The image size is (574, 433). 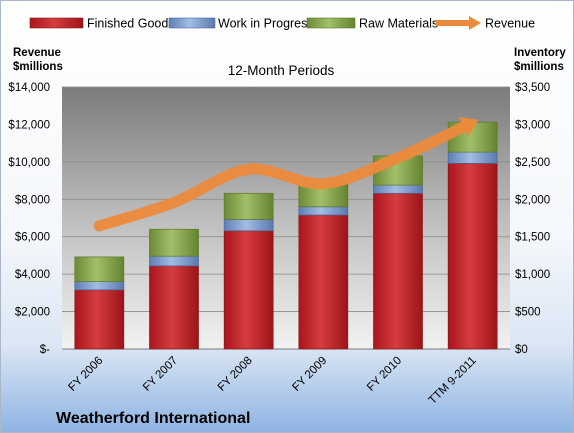 What do you see at coordinates (266, 24) in the screenshot?
I see `legend-label-work-in-progress: Work in Progress` at bounding box center [266, 24].